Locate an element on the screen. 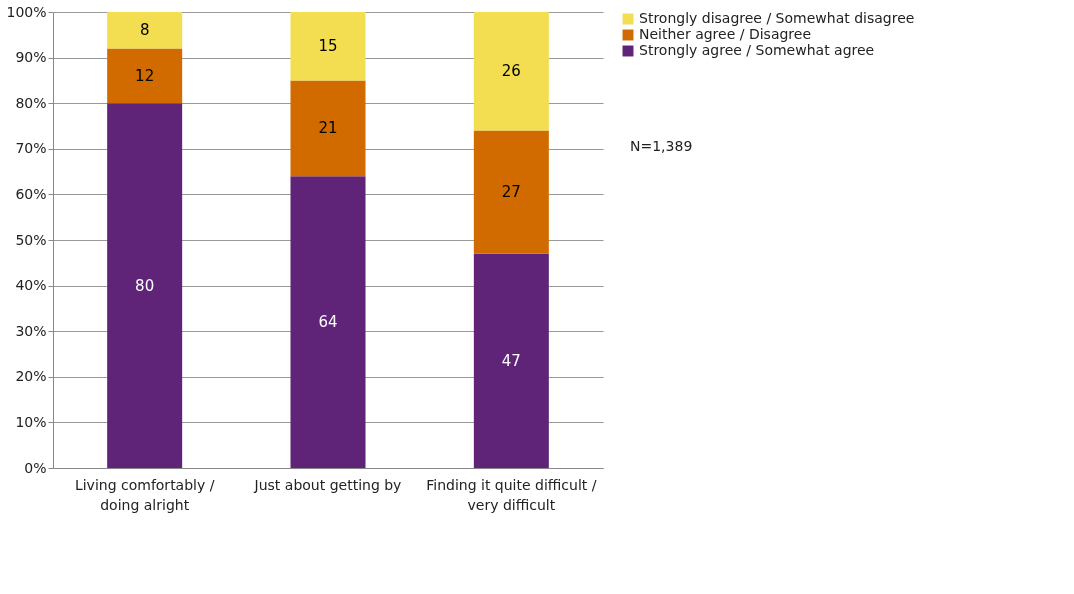  data-label: 21 is located at coordinates (328, 128).